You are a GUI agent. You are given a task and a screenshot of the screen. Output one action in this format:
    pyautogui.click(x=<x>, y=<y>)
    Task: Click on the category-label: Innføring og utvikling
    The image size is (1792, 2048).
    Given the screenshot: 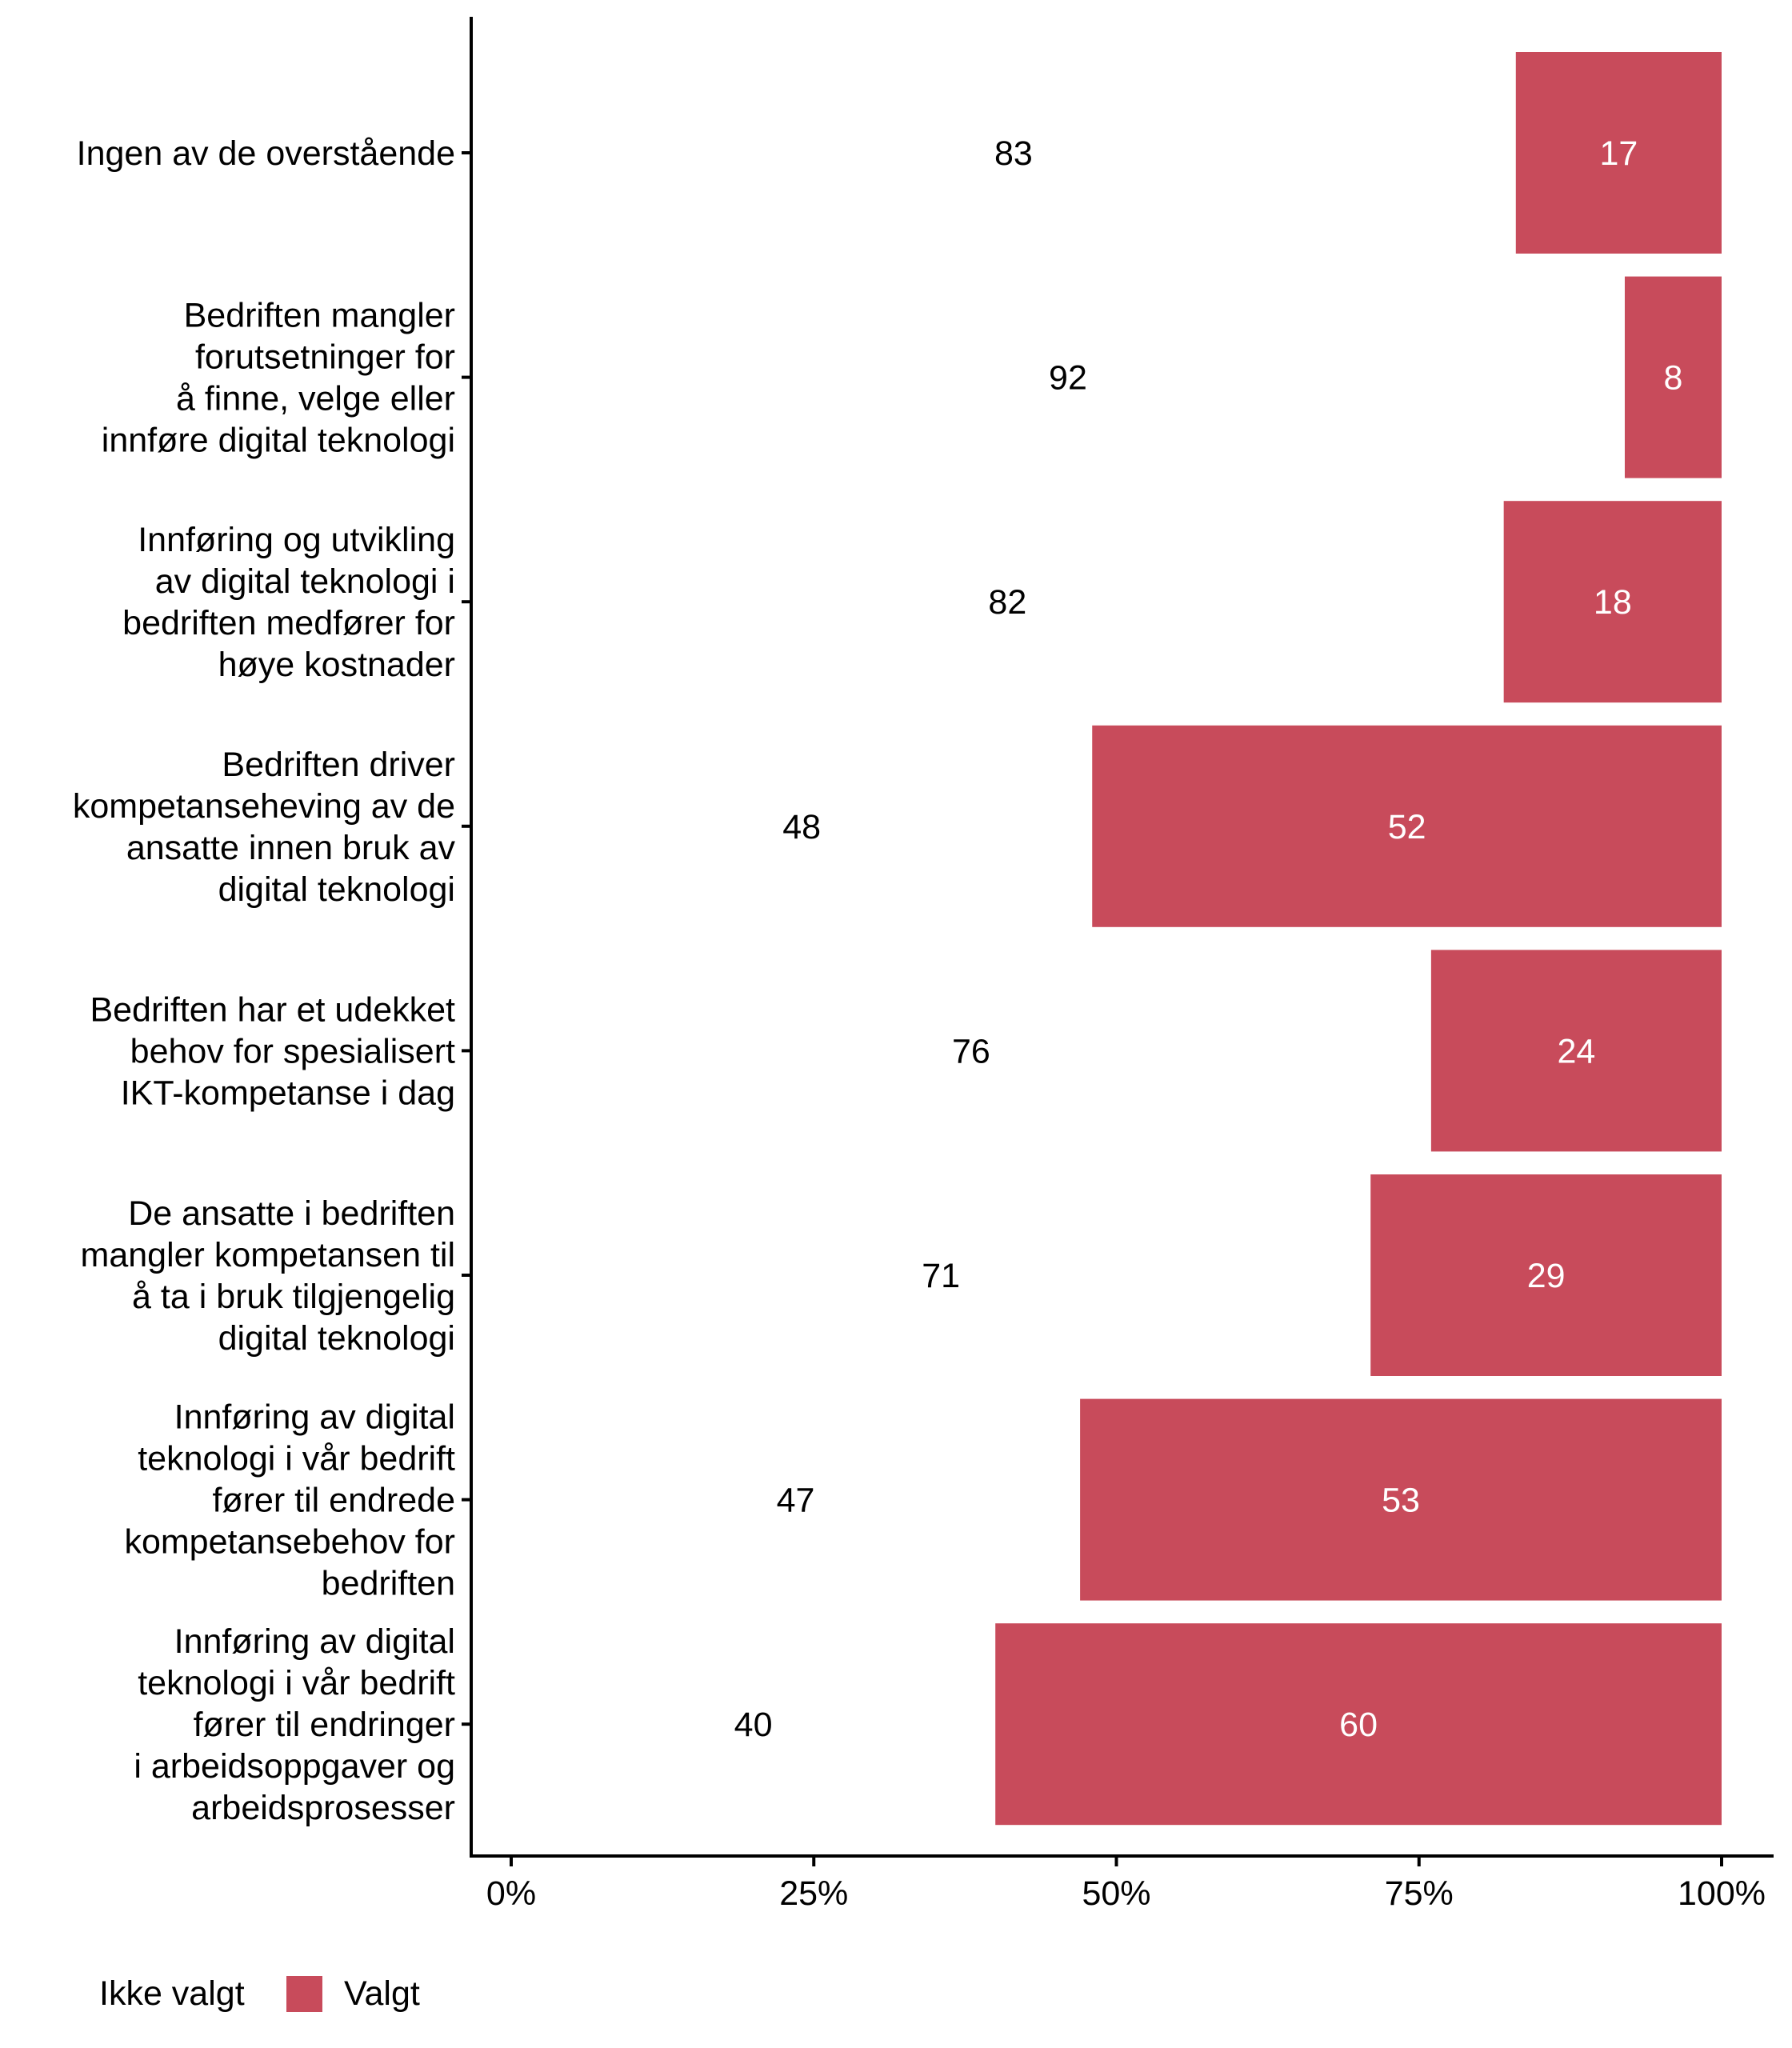 What is the action you would take?
    pyautogui.click(x=296, y=540)
    